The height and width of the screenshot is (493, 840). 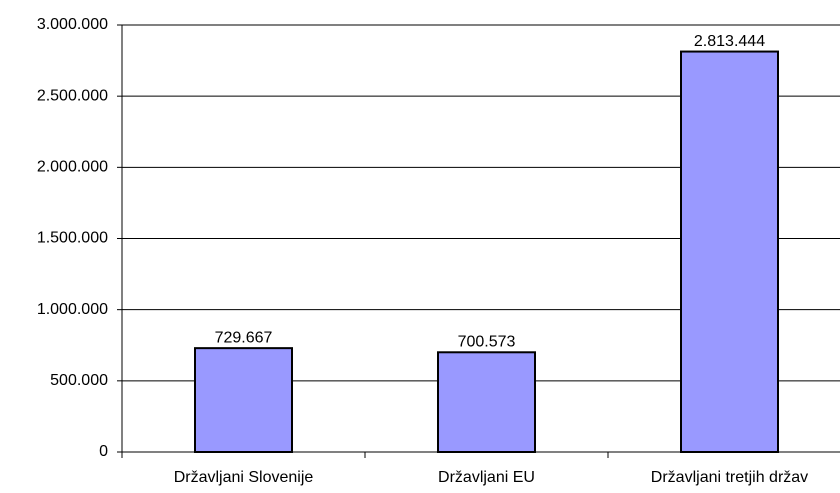 I want to click on y-tick-label: 3.000.000, so click(x=72, y=24).